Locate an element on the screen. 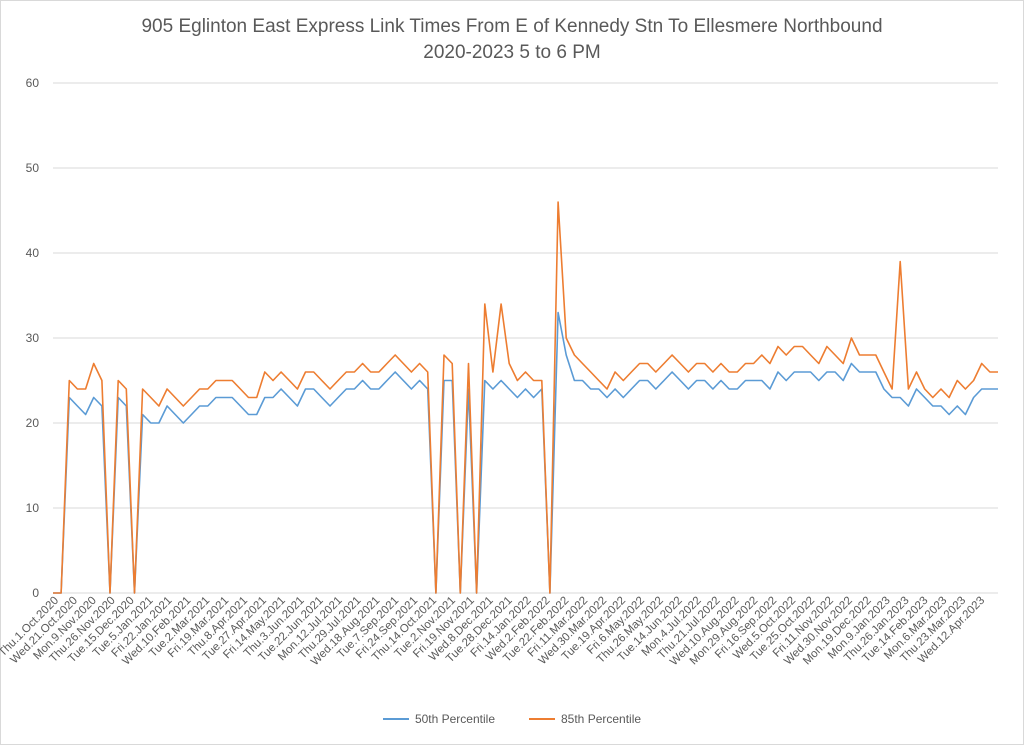 The width and height of the screenshot is (1024, 745). legend-label-85th: 85th Percentile is located at coordinates (601, 719).